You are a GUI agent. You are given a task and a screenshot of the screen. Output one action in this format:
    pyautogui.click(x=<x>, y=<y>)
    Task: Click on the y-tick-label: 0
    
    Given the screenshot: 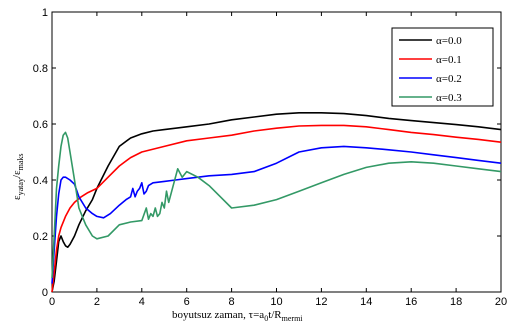 What is the action you would take?
    pyautogui.click(x=45, y=293)
    